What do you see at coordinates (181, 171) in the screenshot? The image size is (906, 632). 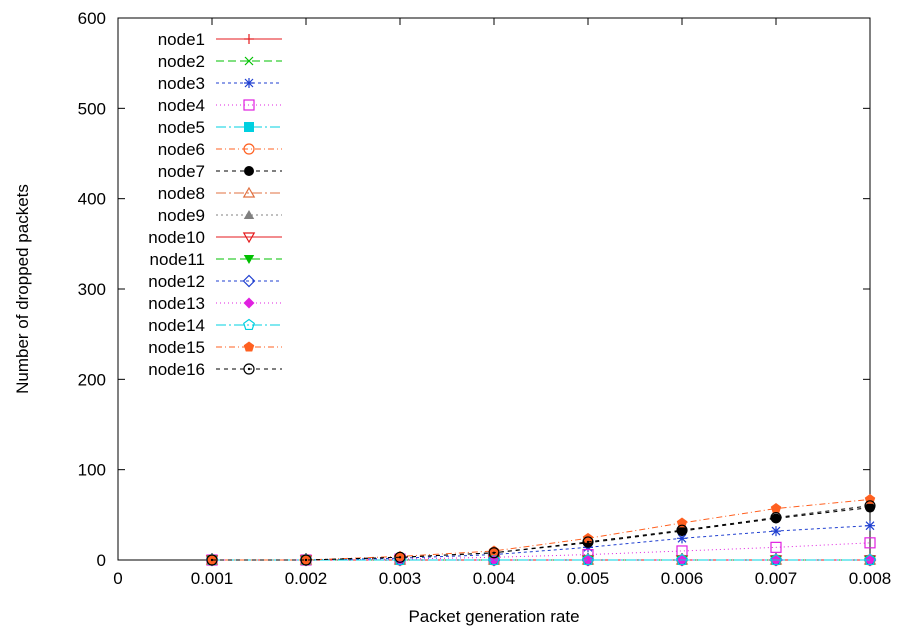 I see `legend-label: node7` at bounding box center [181, 171].